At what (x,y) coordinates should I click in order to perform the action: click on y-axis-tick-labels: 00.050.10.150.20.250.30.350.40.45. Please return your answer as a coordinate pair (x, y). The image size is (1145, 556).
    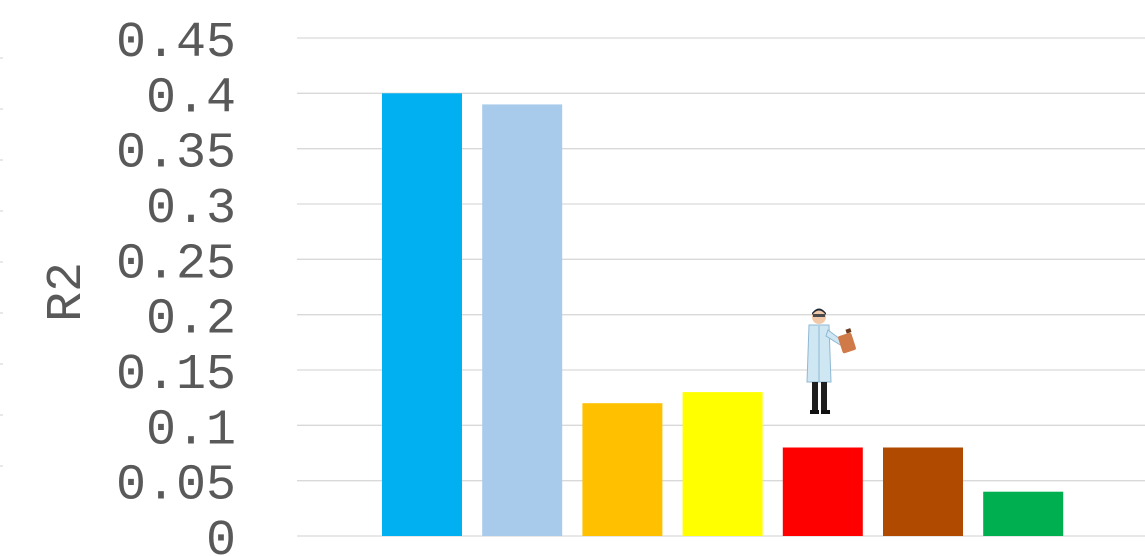
    Looking at the image, I should click on (176, 285).